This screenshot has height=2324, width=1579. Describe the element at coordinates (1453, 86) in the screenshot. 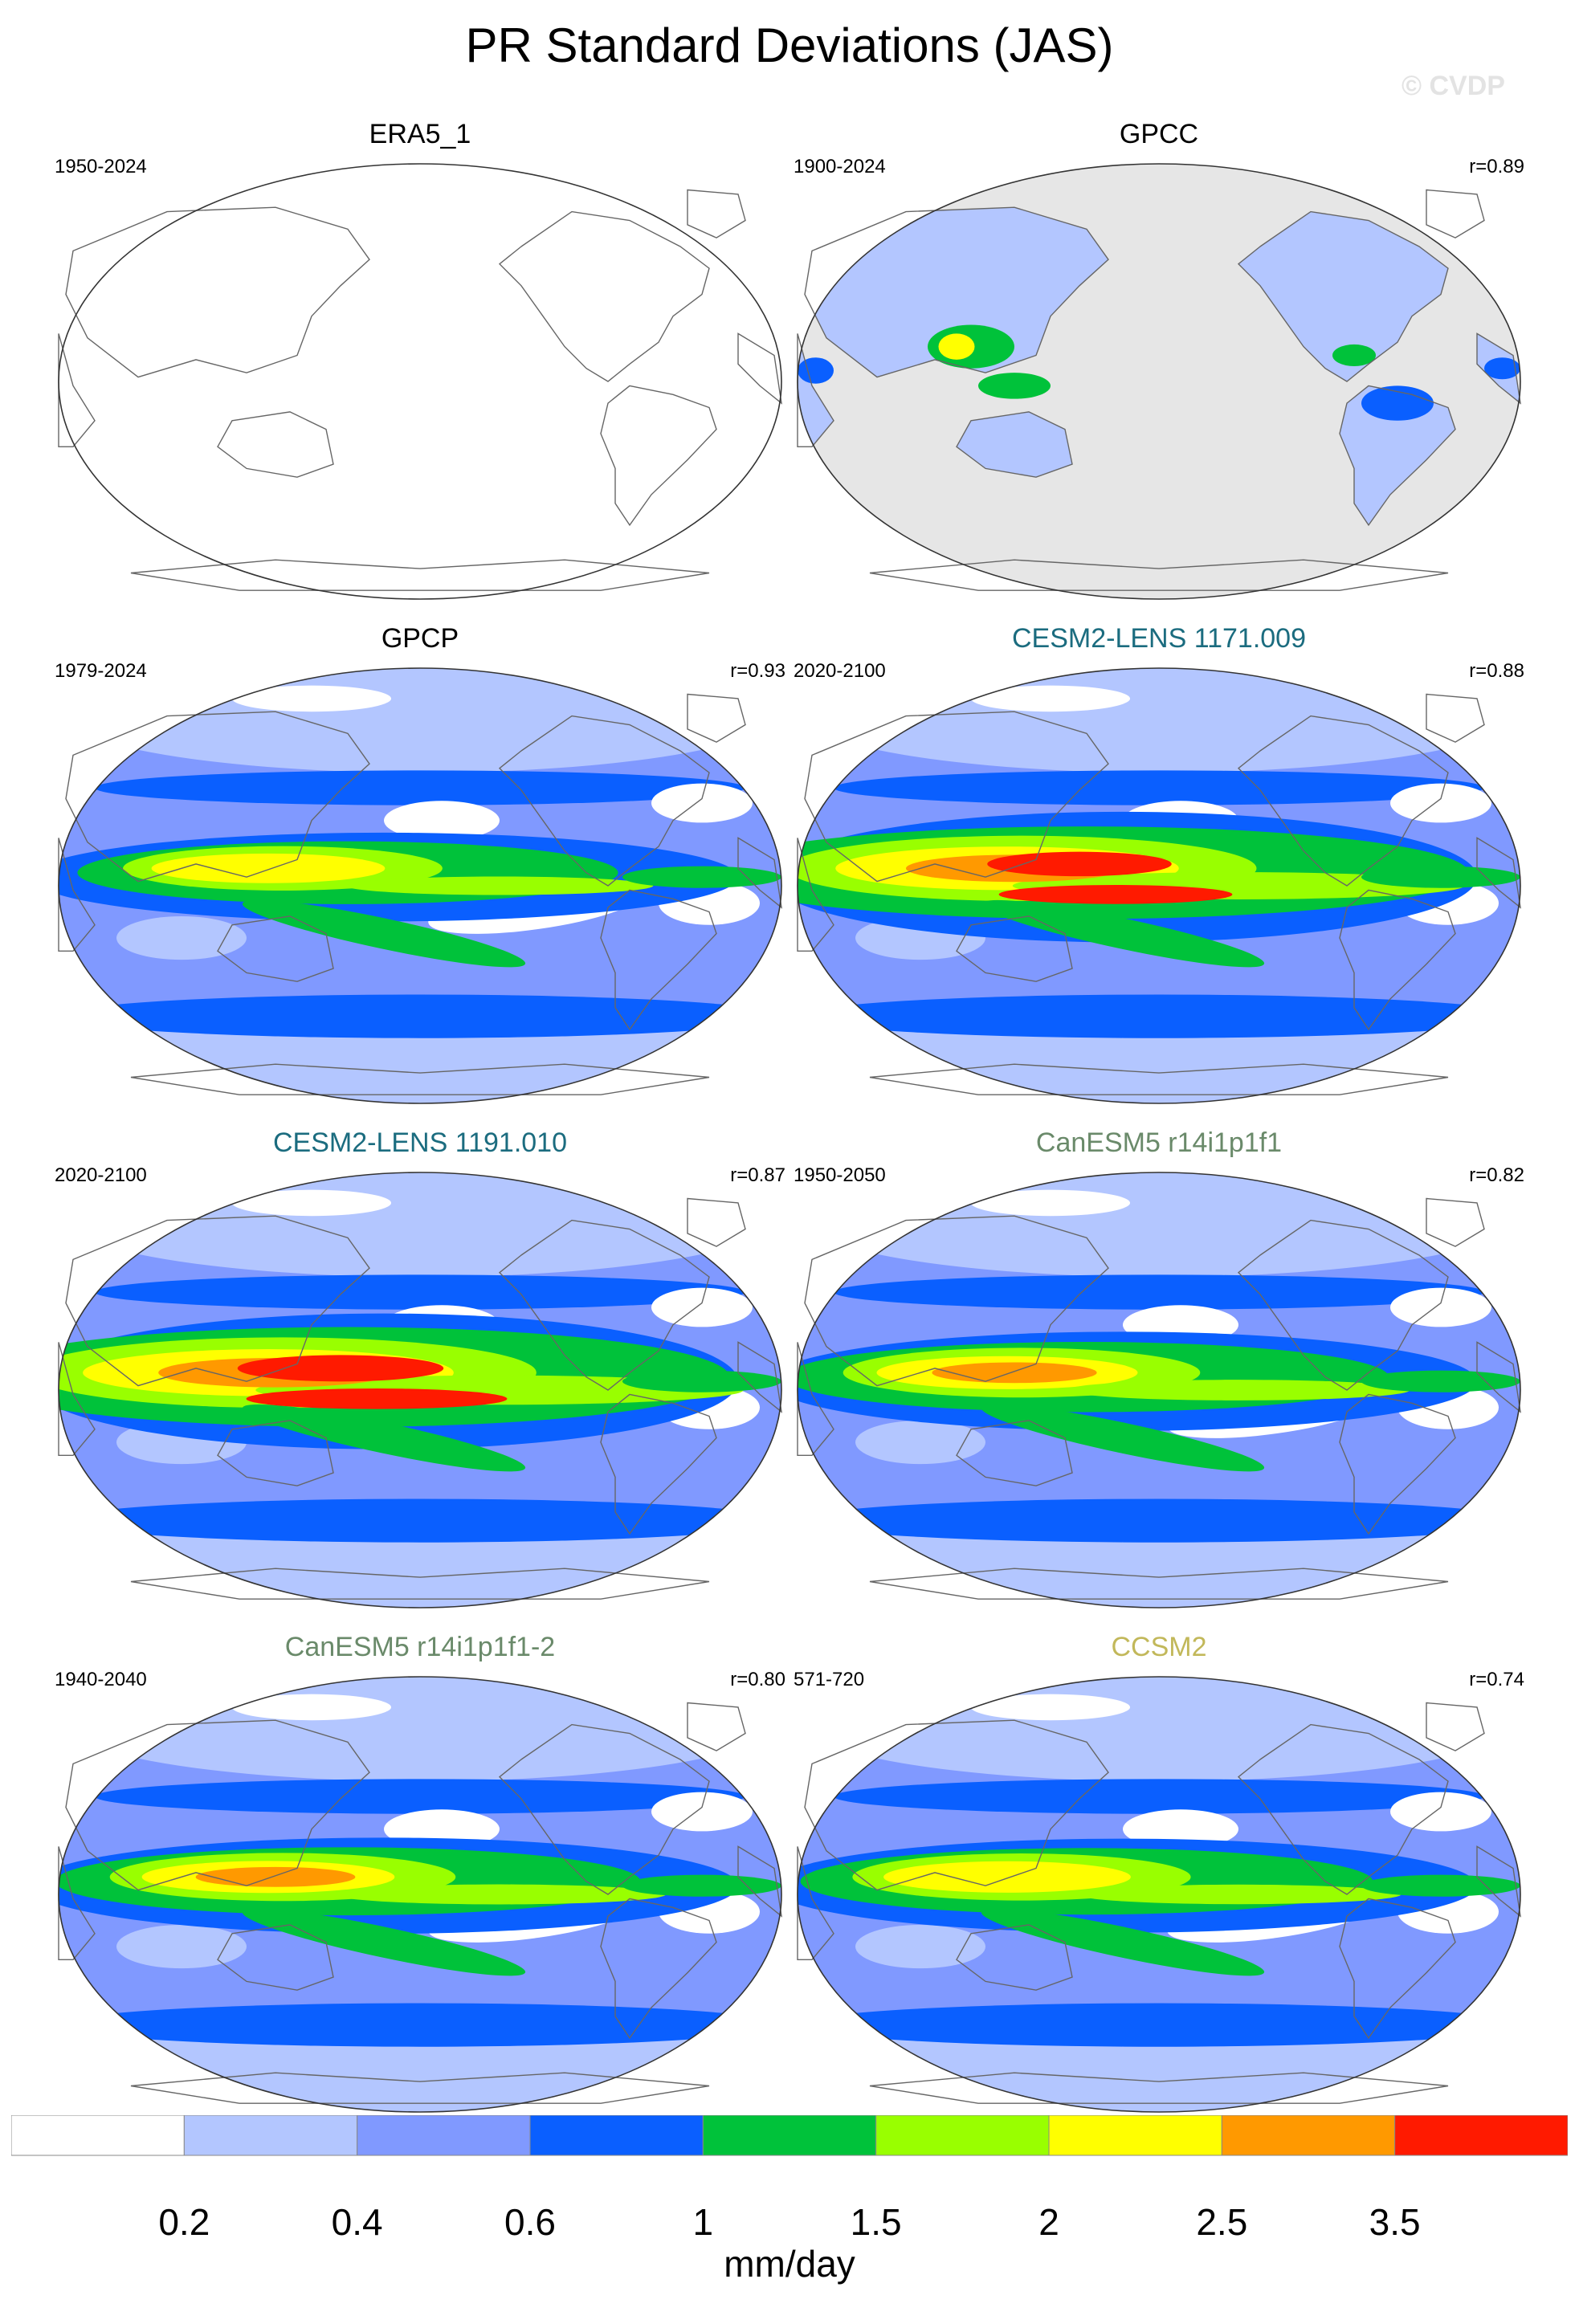

I see `watermark: © CVDP` at that location.